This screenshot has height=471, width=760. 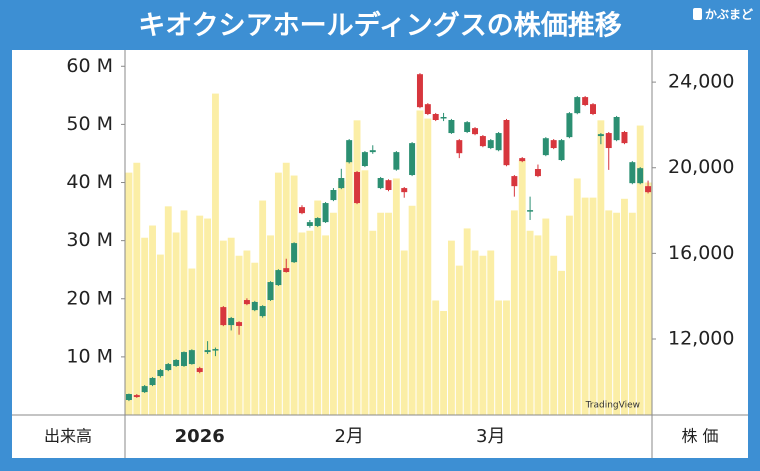 What do you see at coordinates (89, 356) in the screenshot?
I see `y-tick-label: 10 M` at bounding box center [89, 356].